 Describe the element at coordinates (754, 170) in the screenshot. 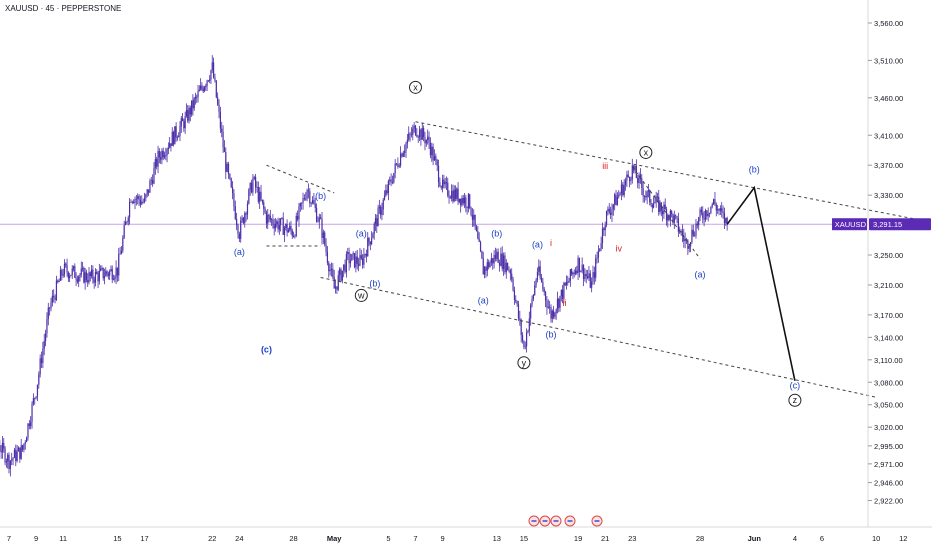

I see `wave-label: (b)` at that location.